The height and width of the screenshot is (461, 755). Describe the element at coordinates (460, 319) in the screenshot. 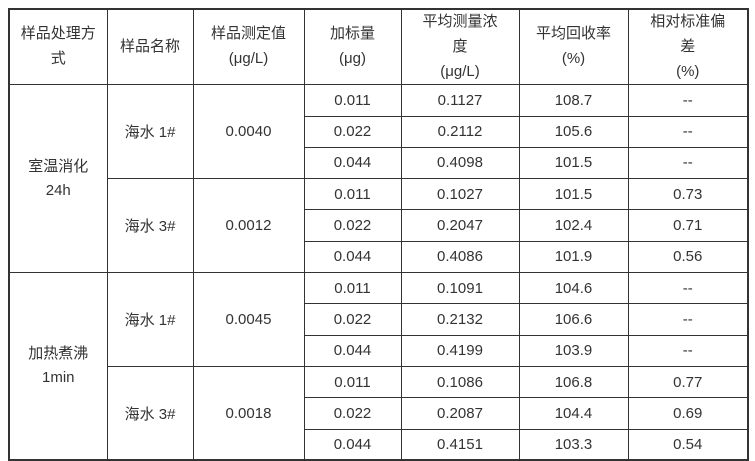

I see `avg-concentration-cell: 0.2132` at that location.